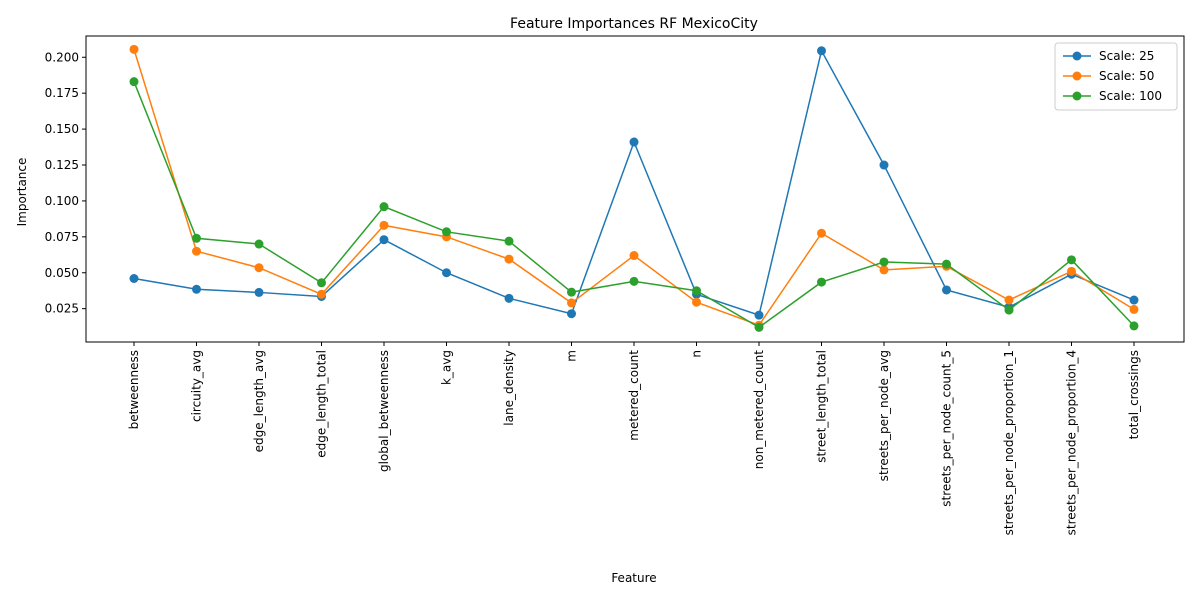  Describe the element at coordinates (197, 386) in the screenshot. I see `x-tick-label: circuity_avg` at that location.